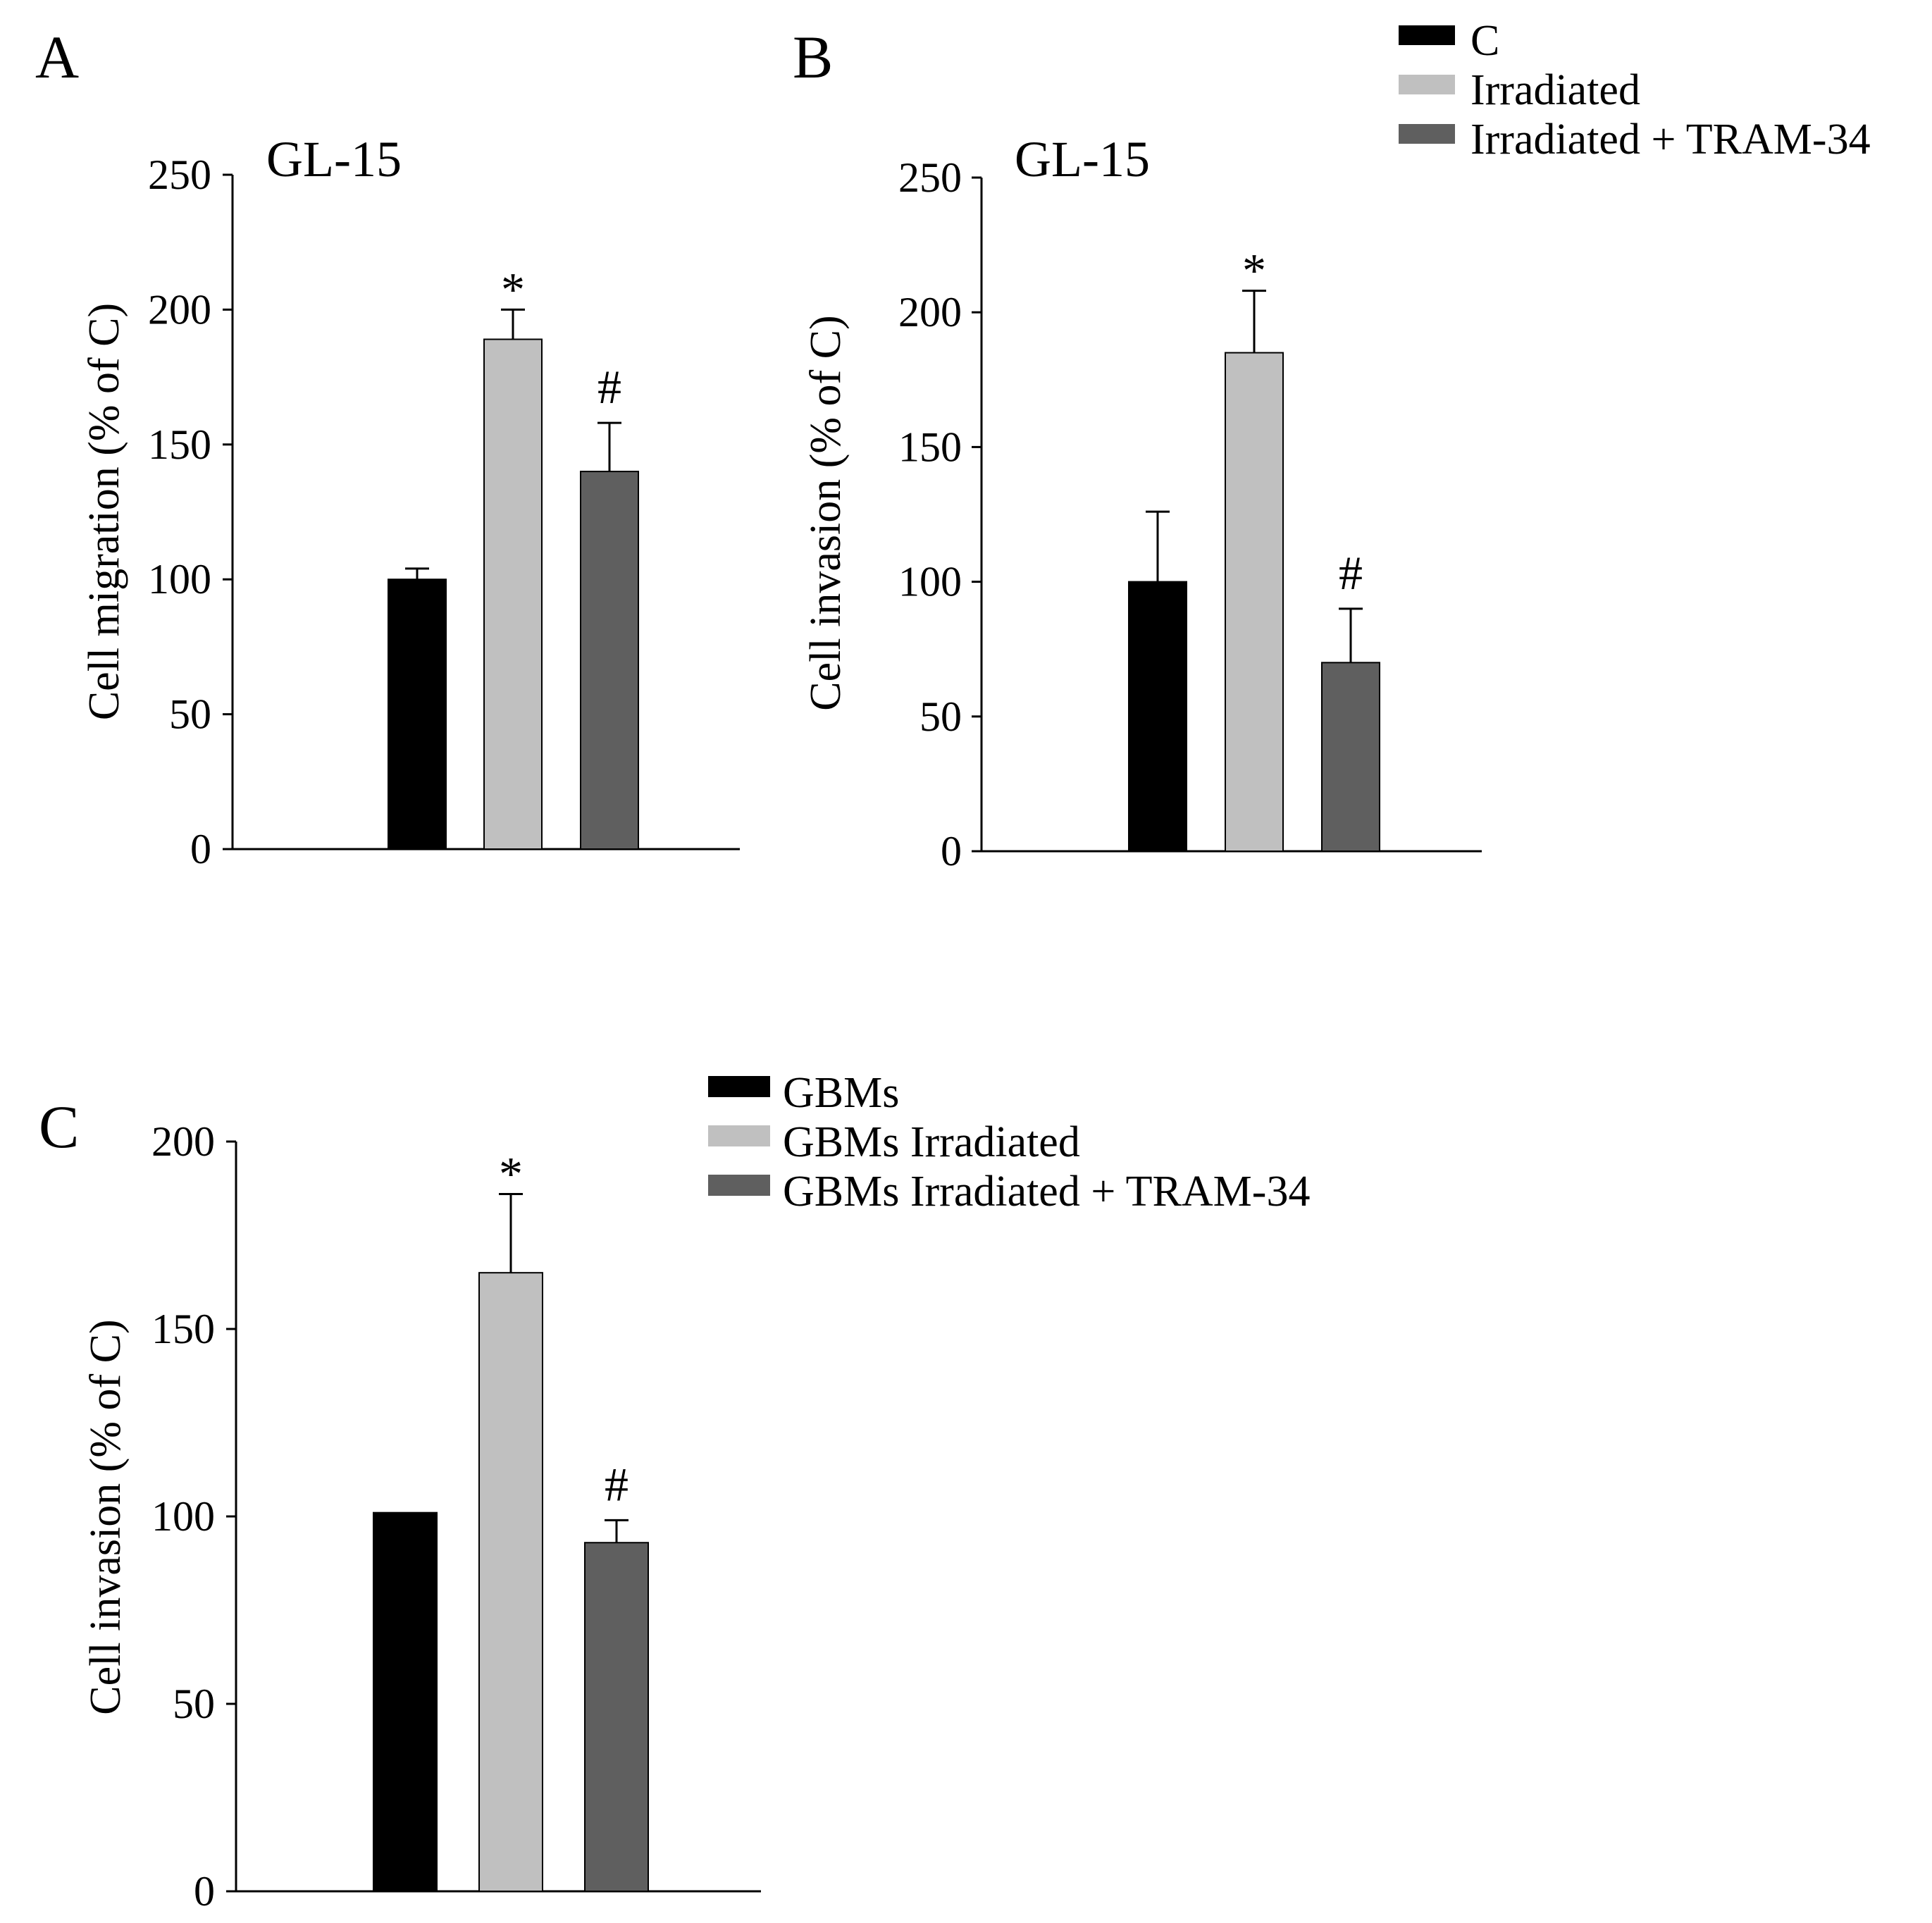  Describe the element at coordinates (1046, 1192) in the screenshot. I see `legend-label: GBMs Irradiated + TRAM-34` at that location.